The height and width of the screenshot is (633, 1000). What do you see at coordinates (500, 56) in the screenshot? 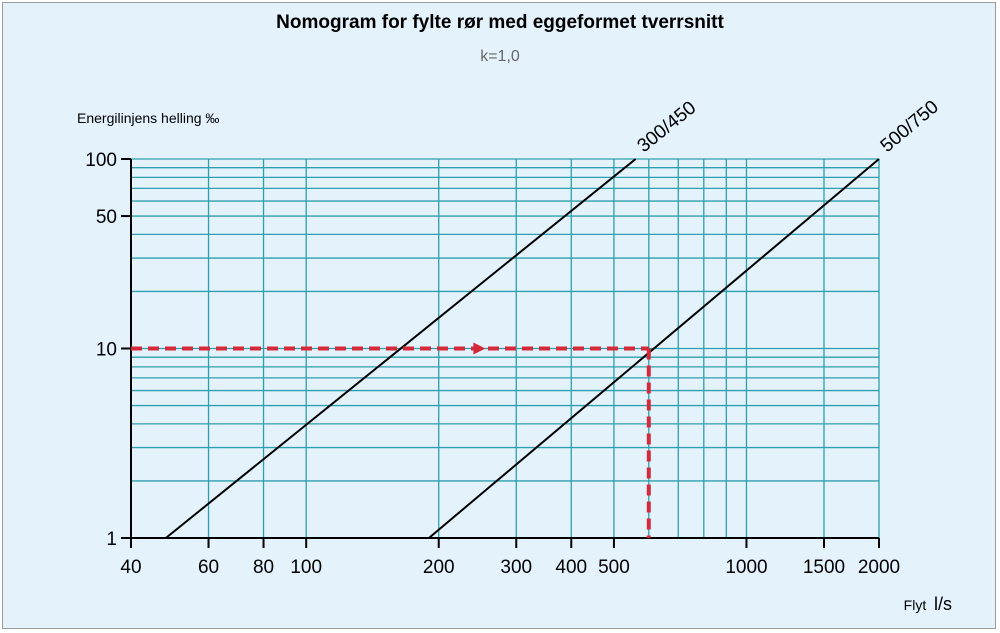
I see `chart-subtitle: k=1,0` at bounding box center [500, 56].